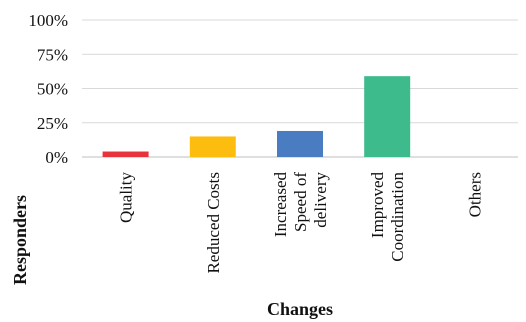 This screenshot has height=322, width=526. I want to click on y-axis-title: Responders, so click(20, 240).